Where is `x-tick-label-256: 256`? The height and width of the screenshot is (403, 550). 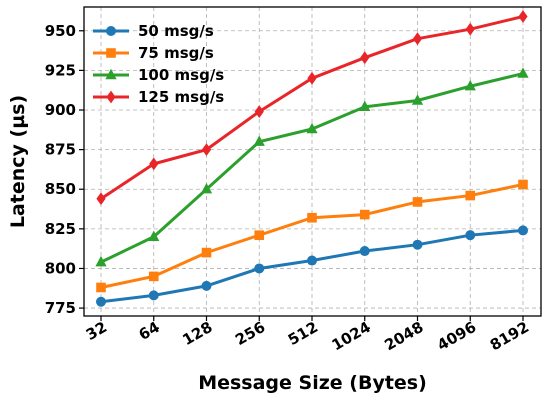
x-tick-label-256: 256 is located at coordinates (250, 333).